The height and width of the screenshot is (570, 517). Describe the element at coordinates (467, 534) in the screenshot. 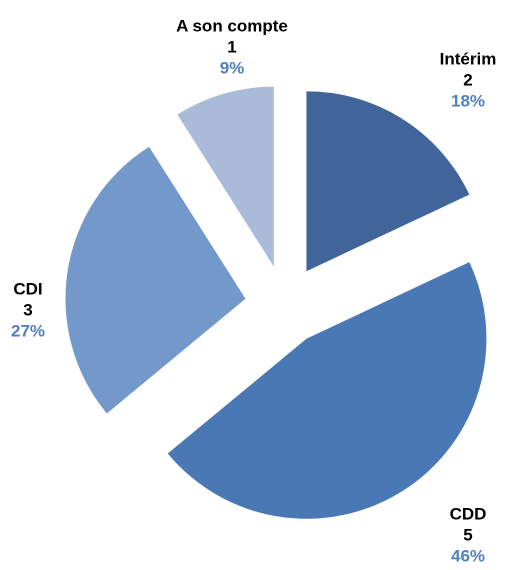

I see `slice-count: 5` at that location.